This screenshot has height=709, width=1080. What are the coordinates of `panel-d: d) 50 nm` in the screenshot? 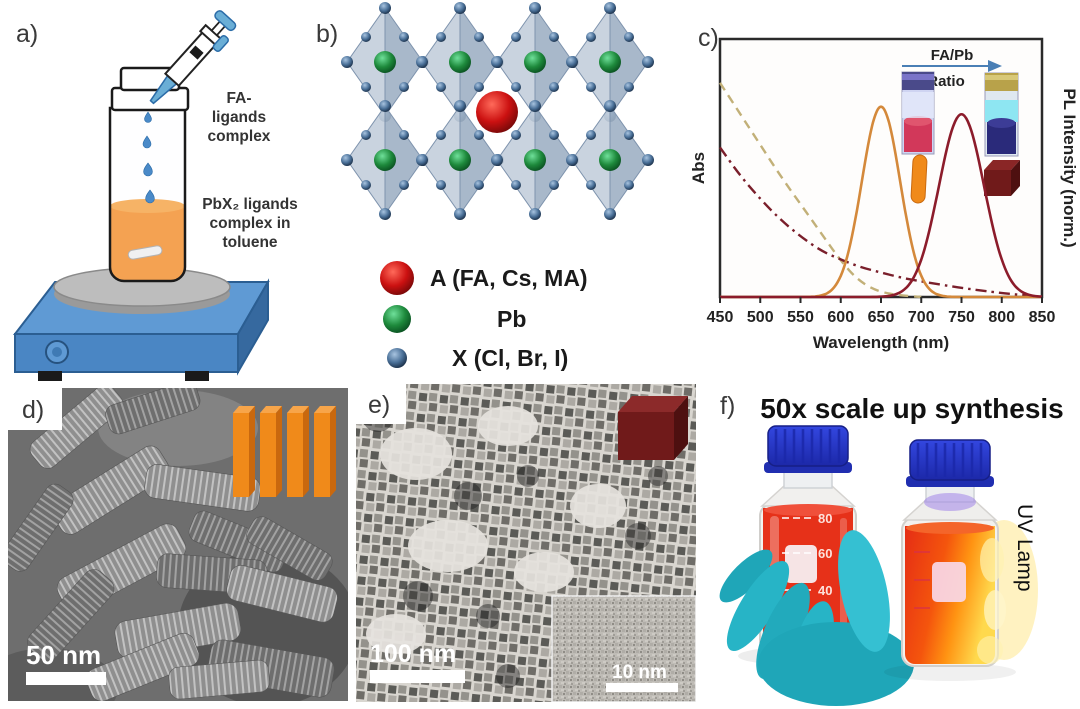 It's located at (178, 544).